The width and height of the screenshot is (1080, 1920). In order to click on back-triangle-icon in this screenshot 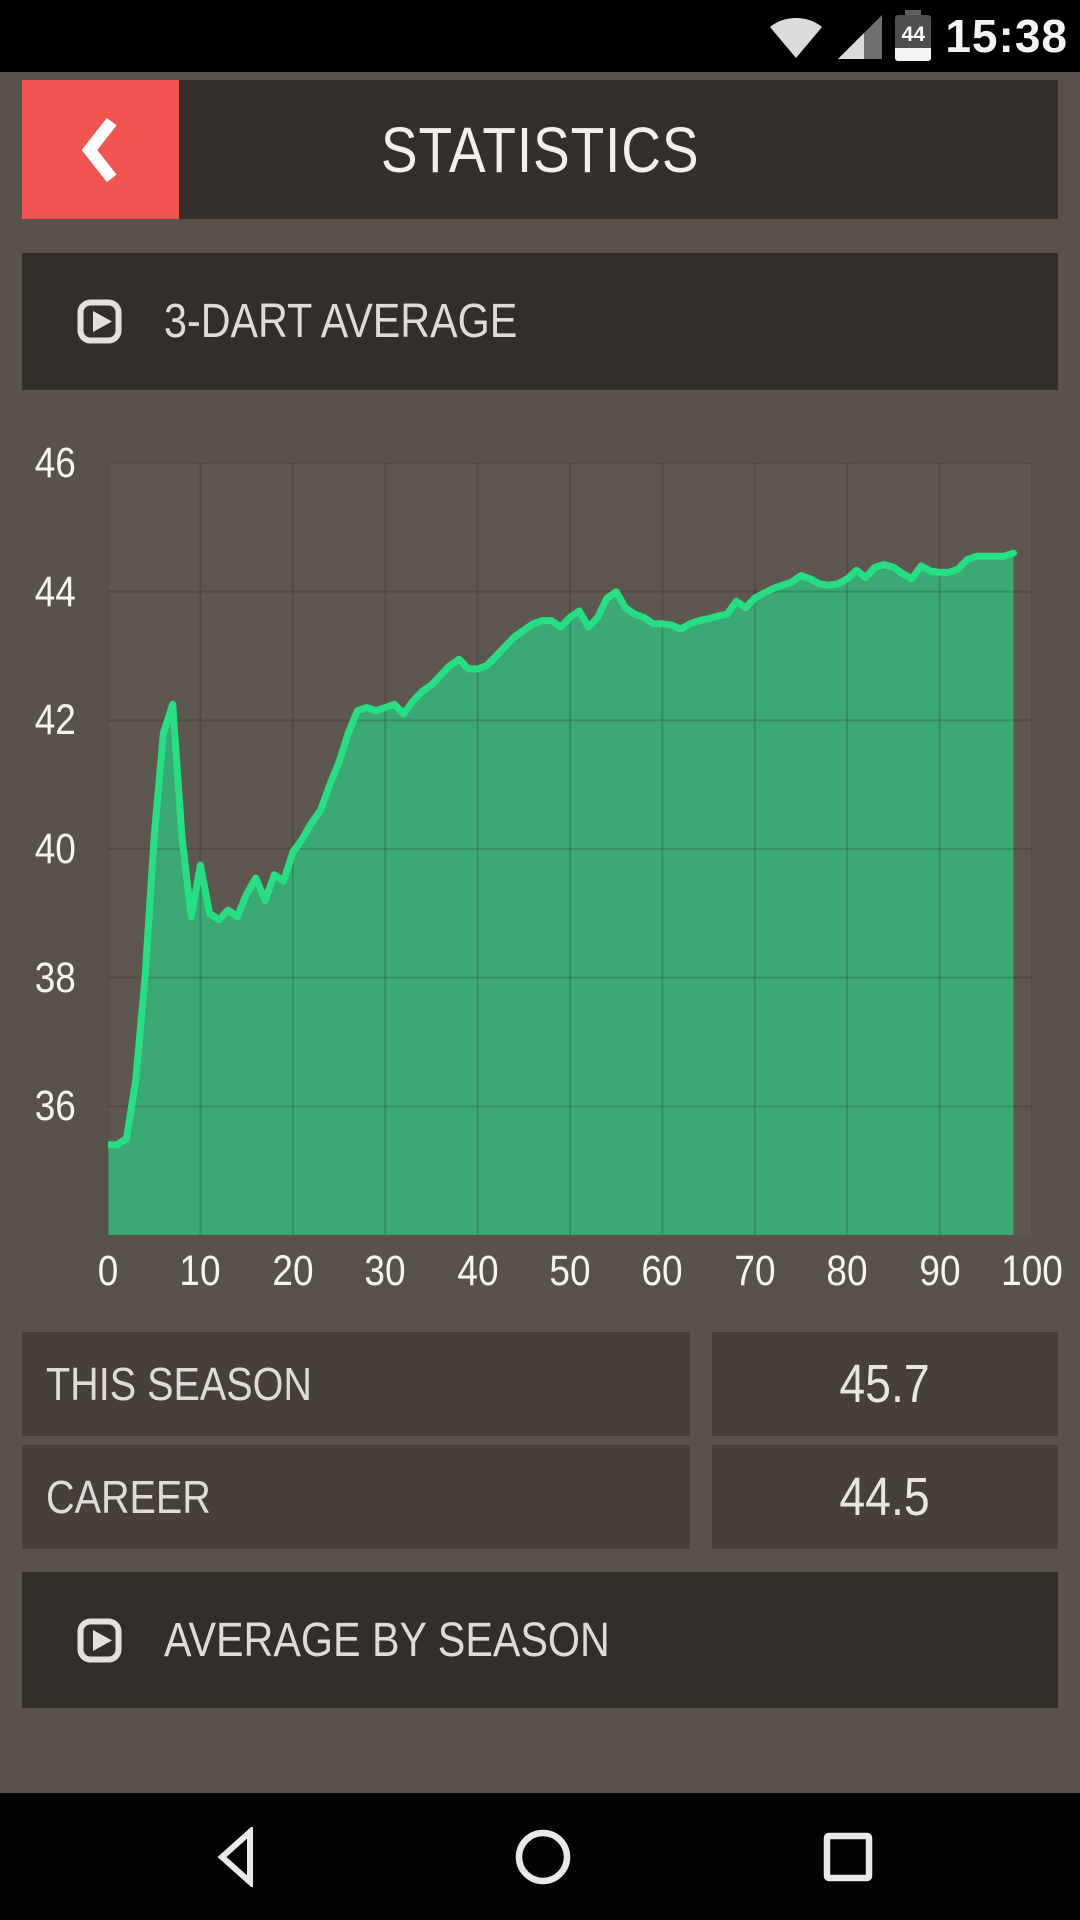, I will do `click(235, 1856)`.